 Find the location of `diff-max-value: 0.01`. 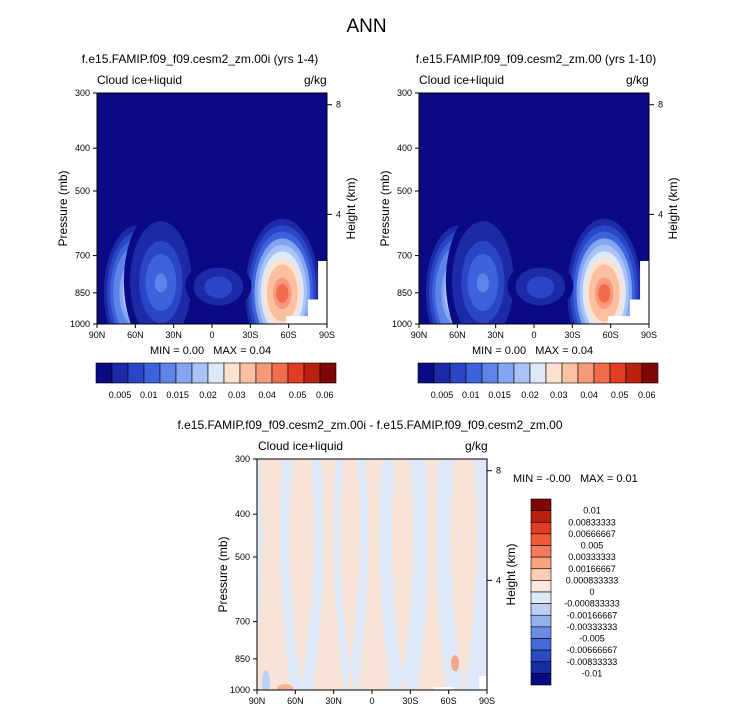

diff-max-value: 0.01 is located at coordinates (627, 479).